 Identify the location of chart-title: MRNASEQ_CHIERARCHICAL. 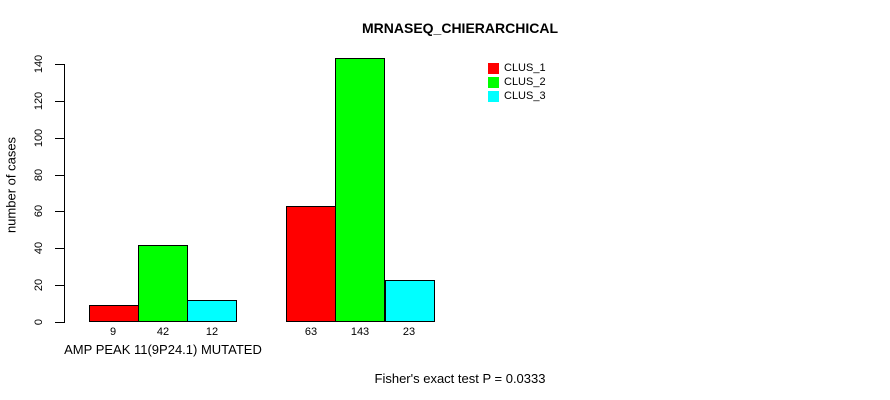
(460, 28).